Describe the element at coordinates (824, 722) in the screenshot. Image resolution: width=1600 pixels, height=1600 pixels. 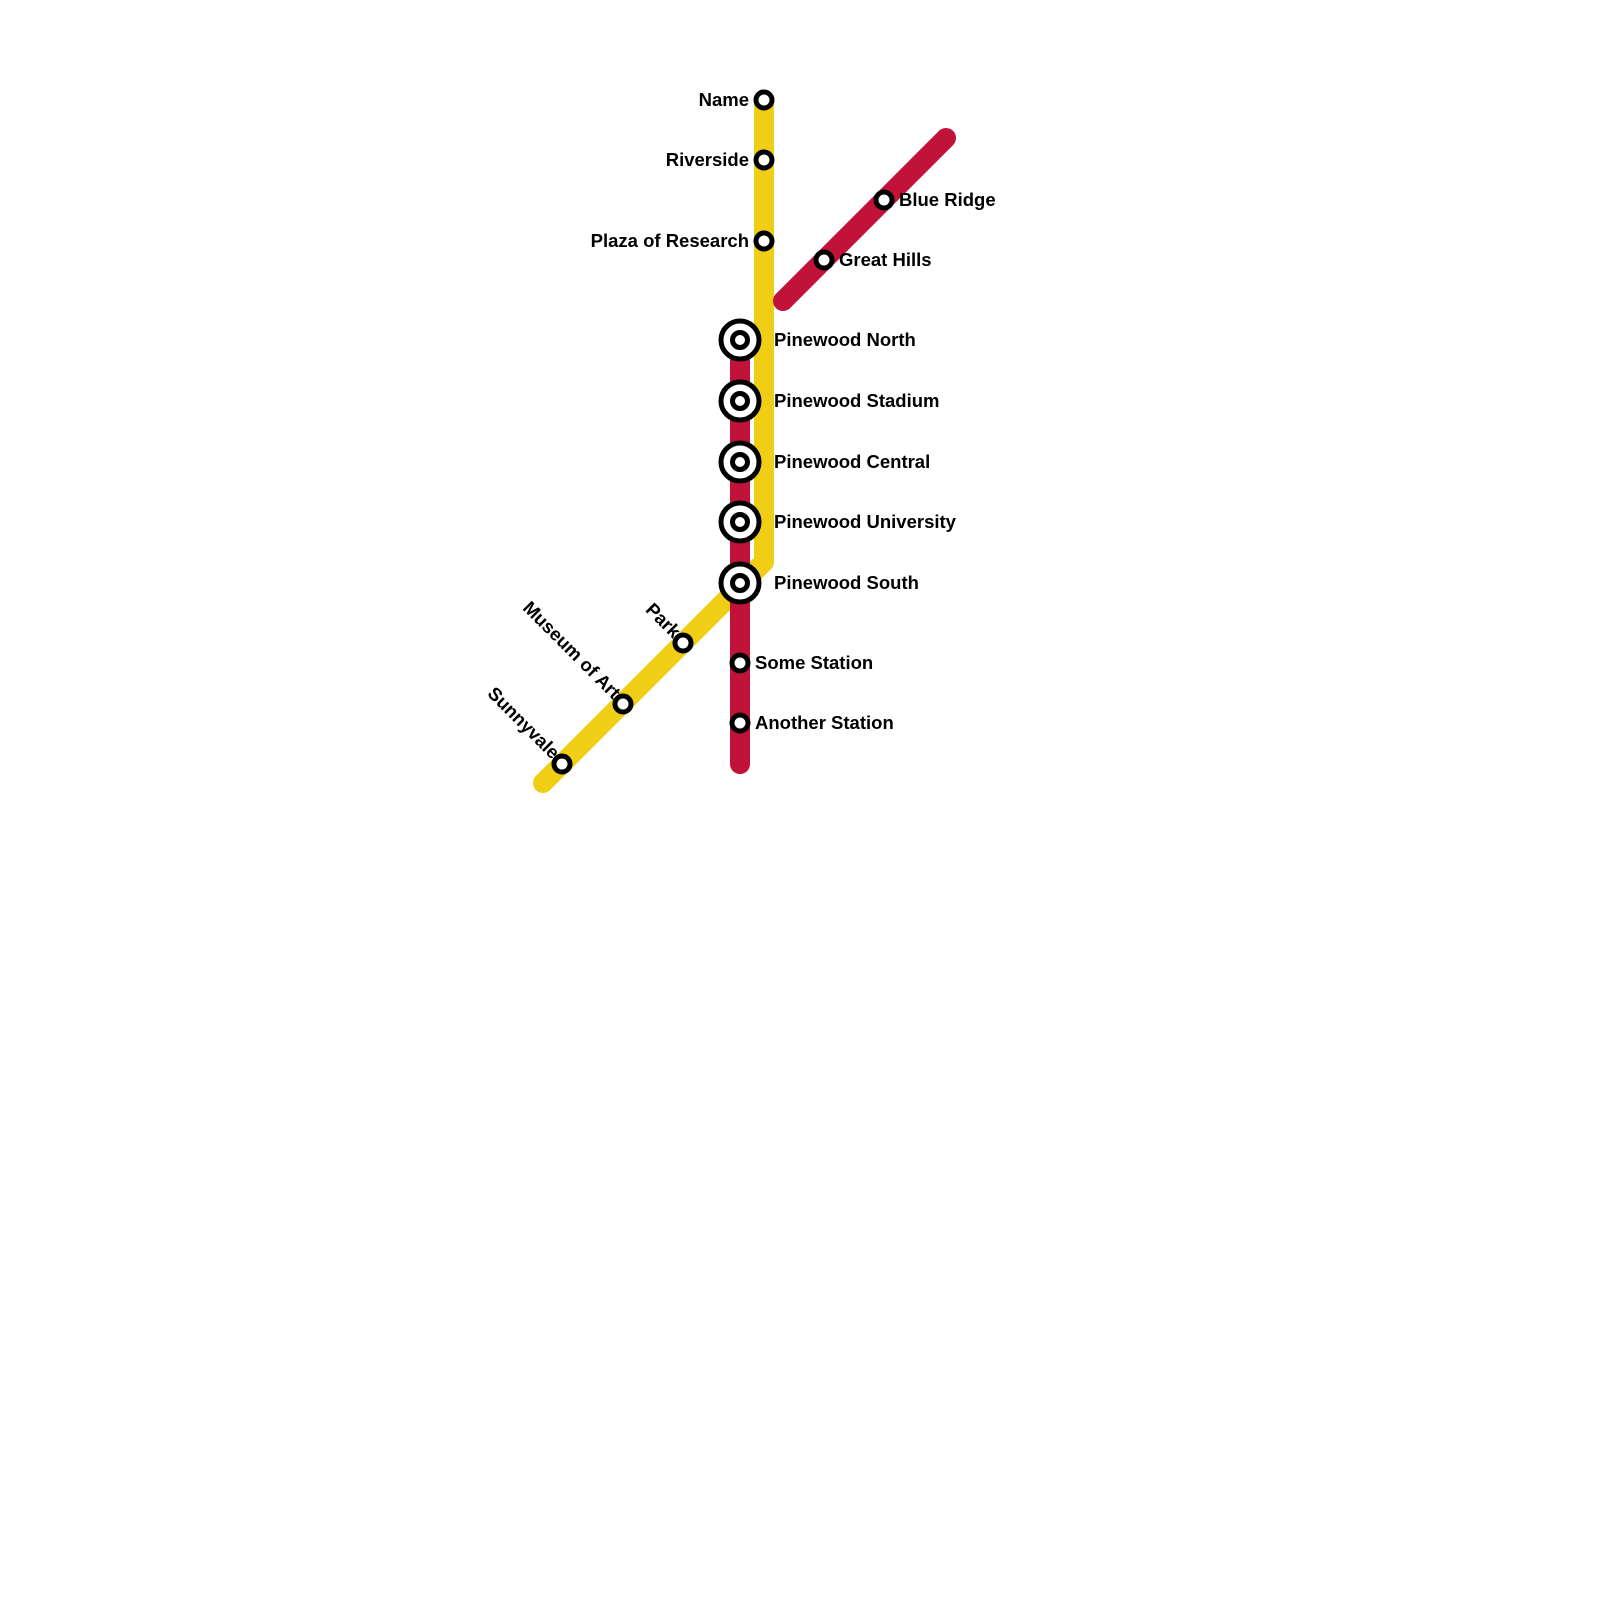
I see `station-label: Another Station` at that location.